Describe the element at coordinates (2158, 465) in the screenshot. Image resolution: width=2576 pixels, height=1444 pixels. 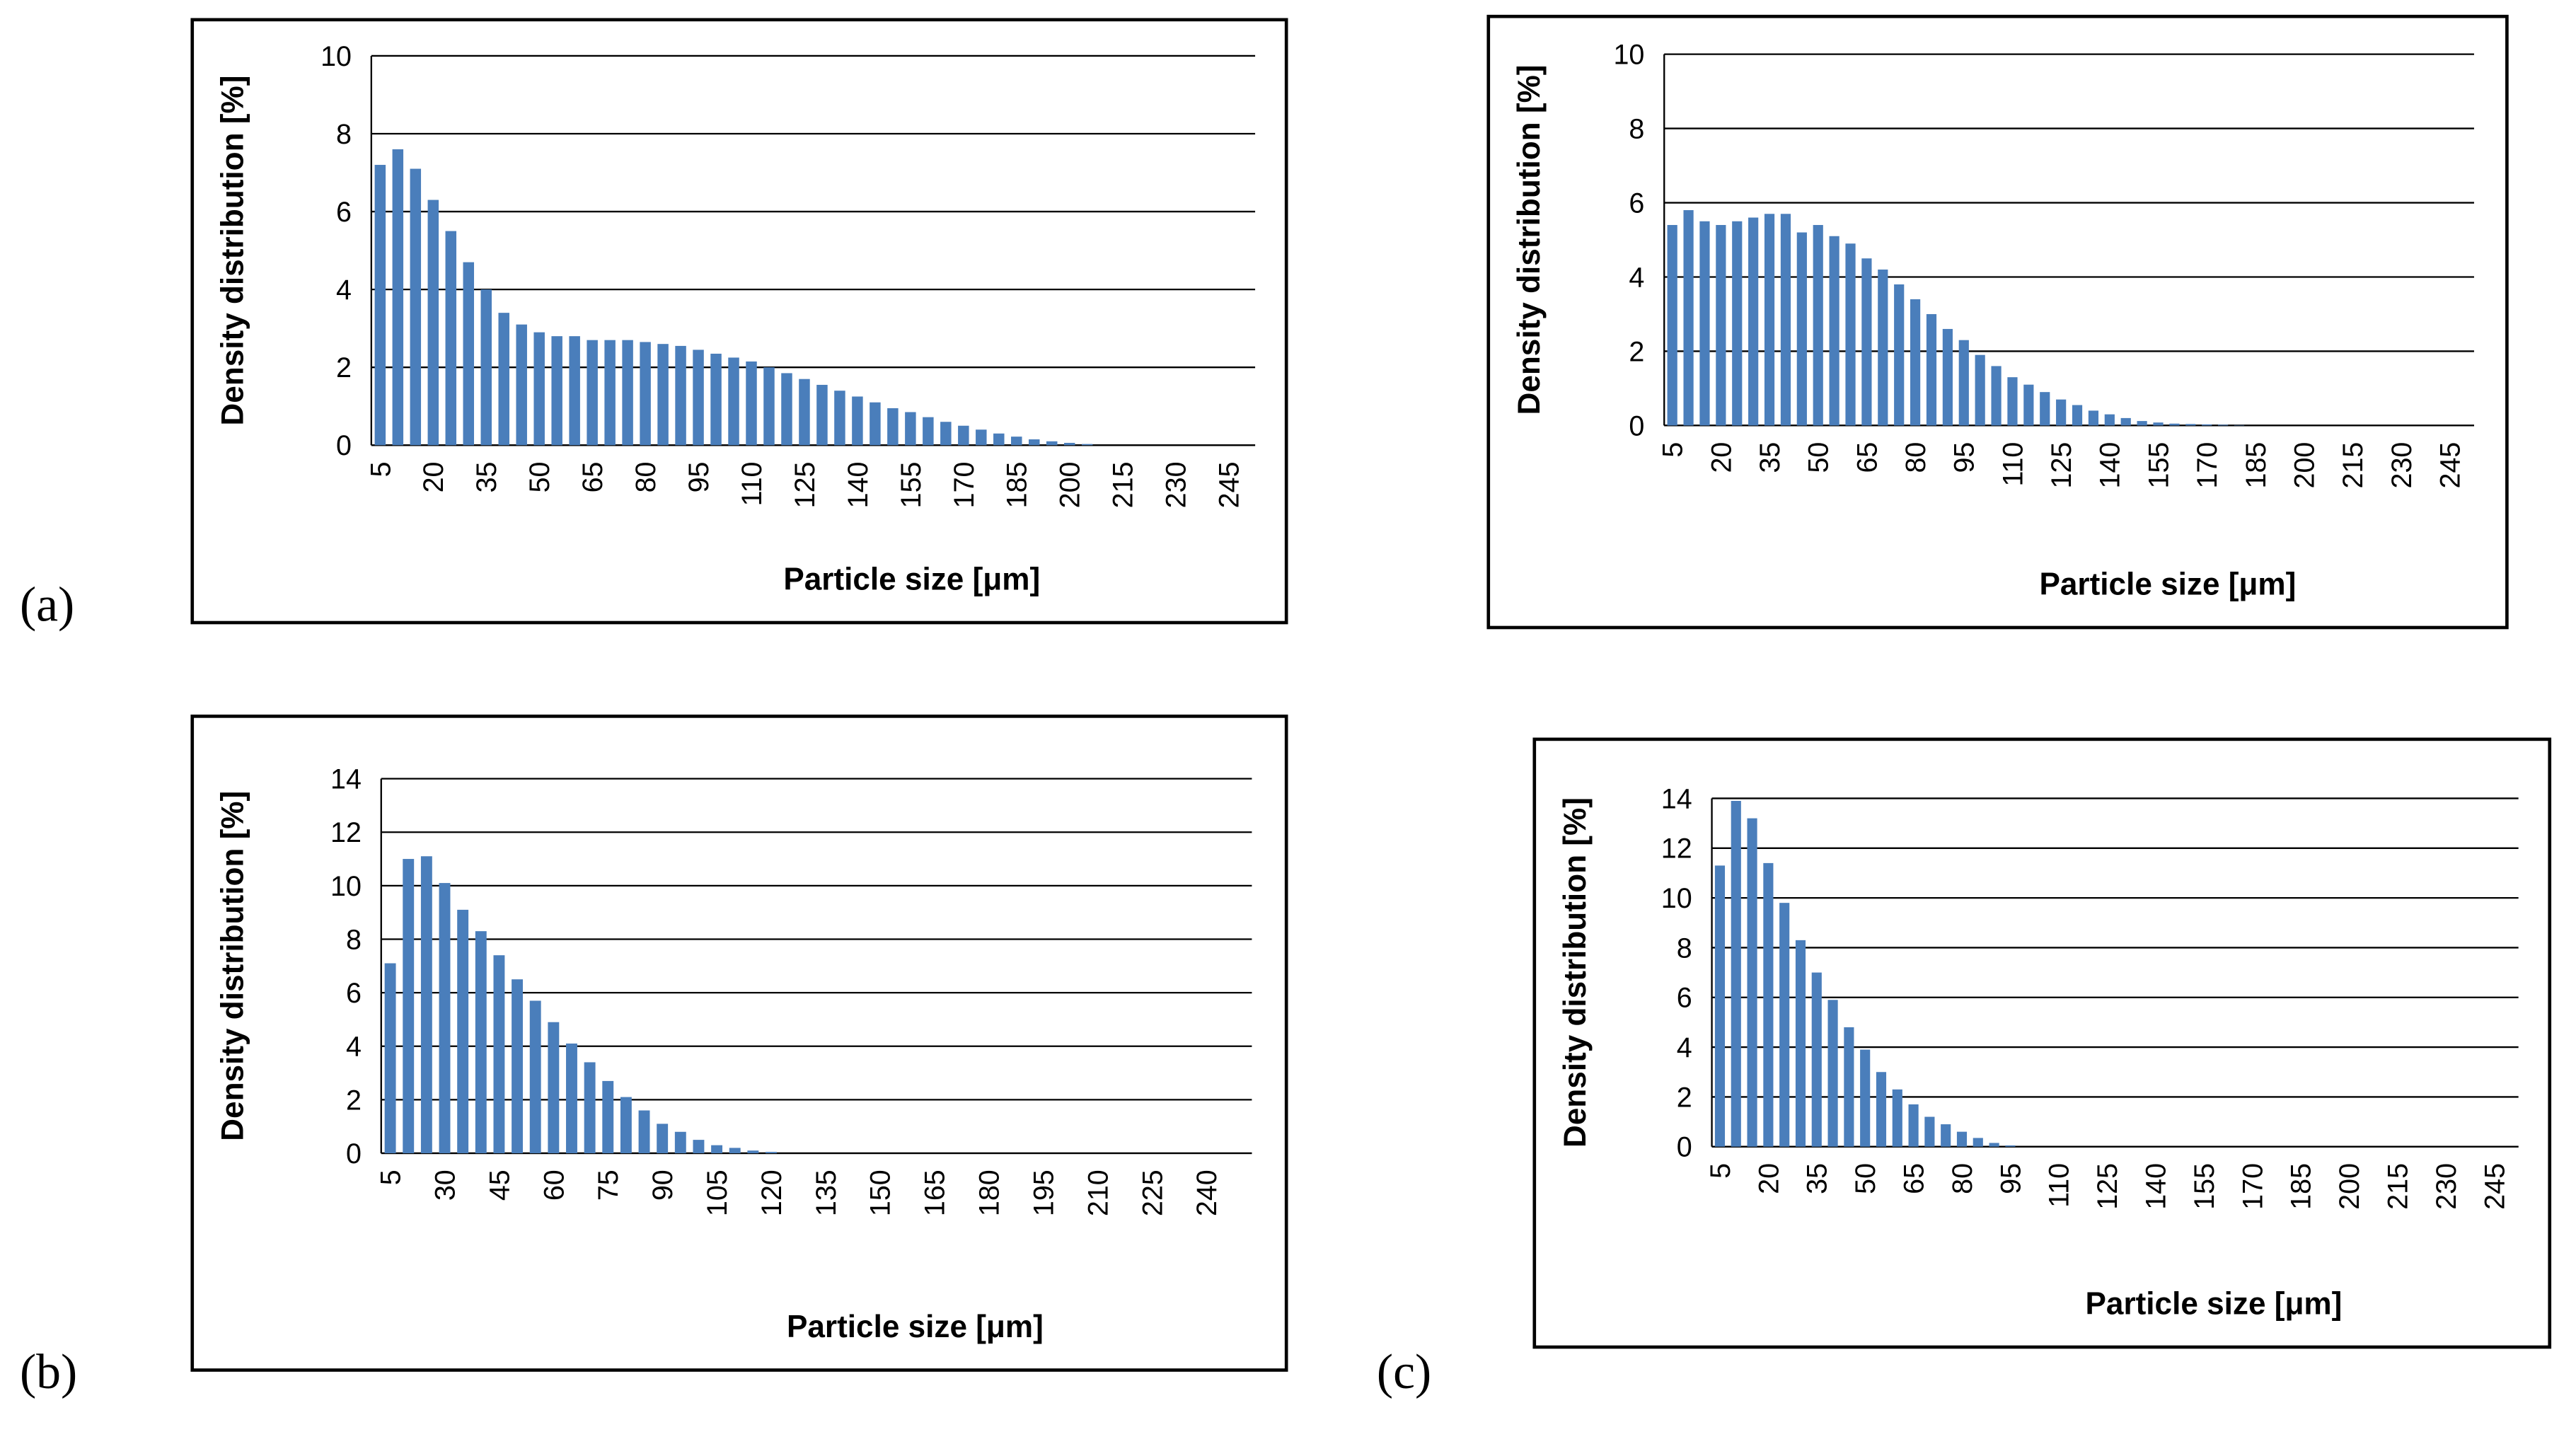
I see `x-tick-label: 155` at that location.